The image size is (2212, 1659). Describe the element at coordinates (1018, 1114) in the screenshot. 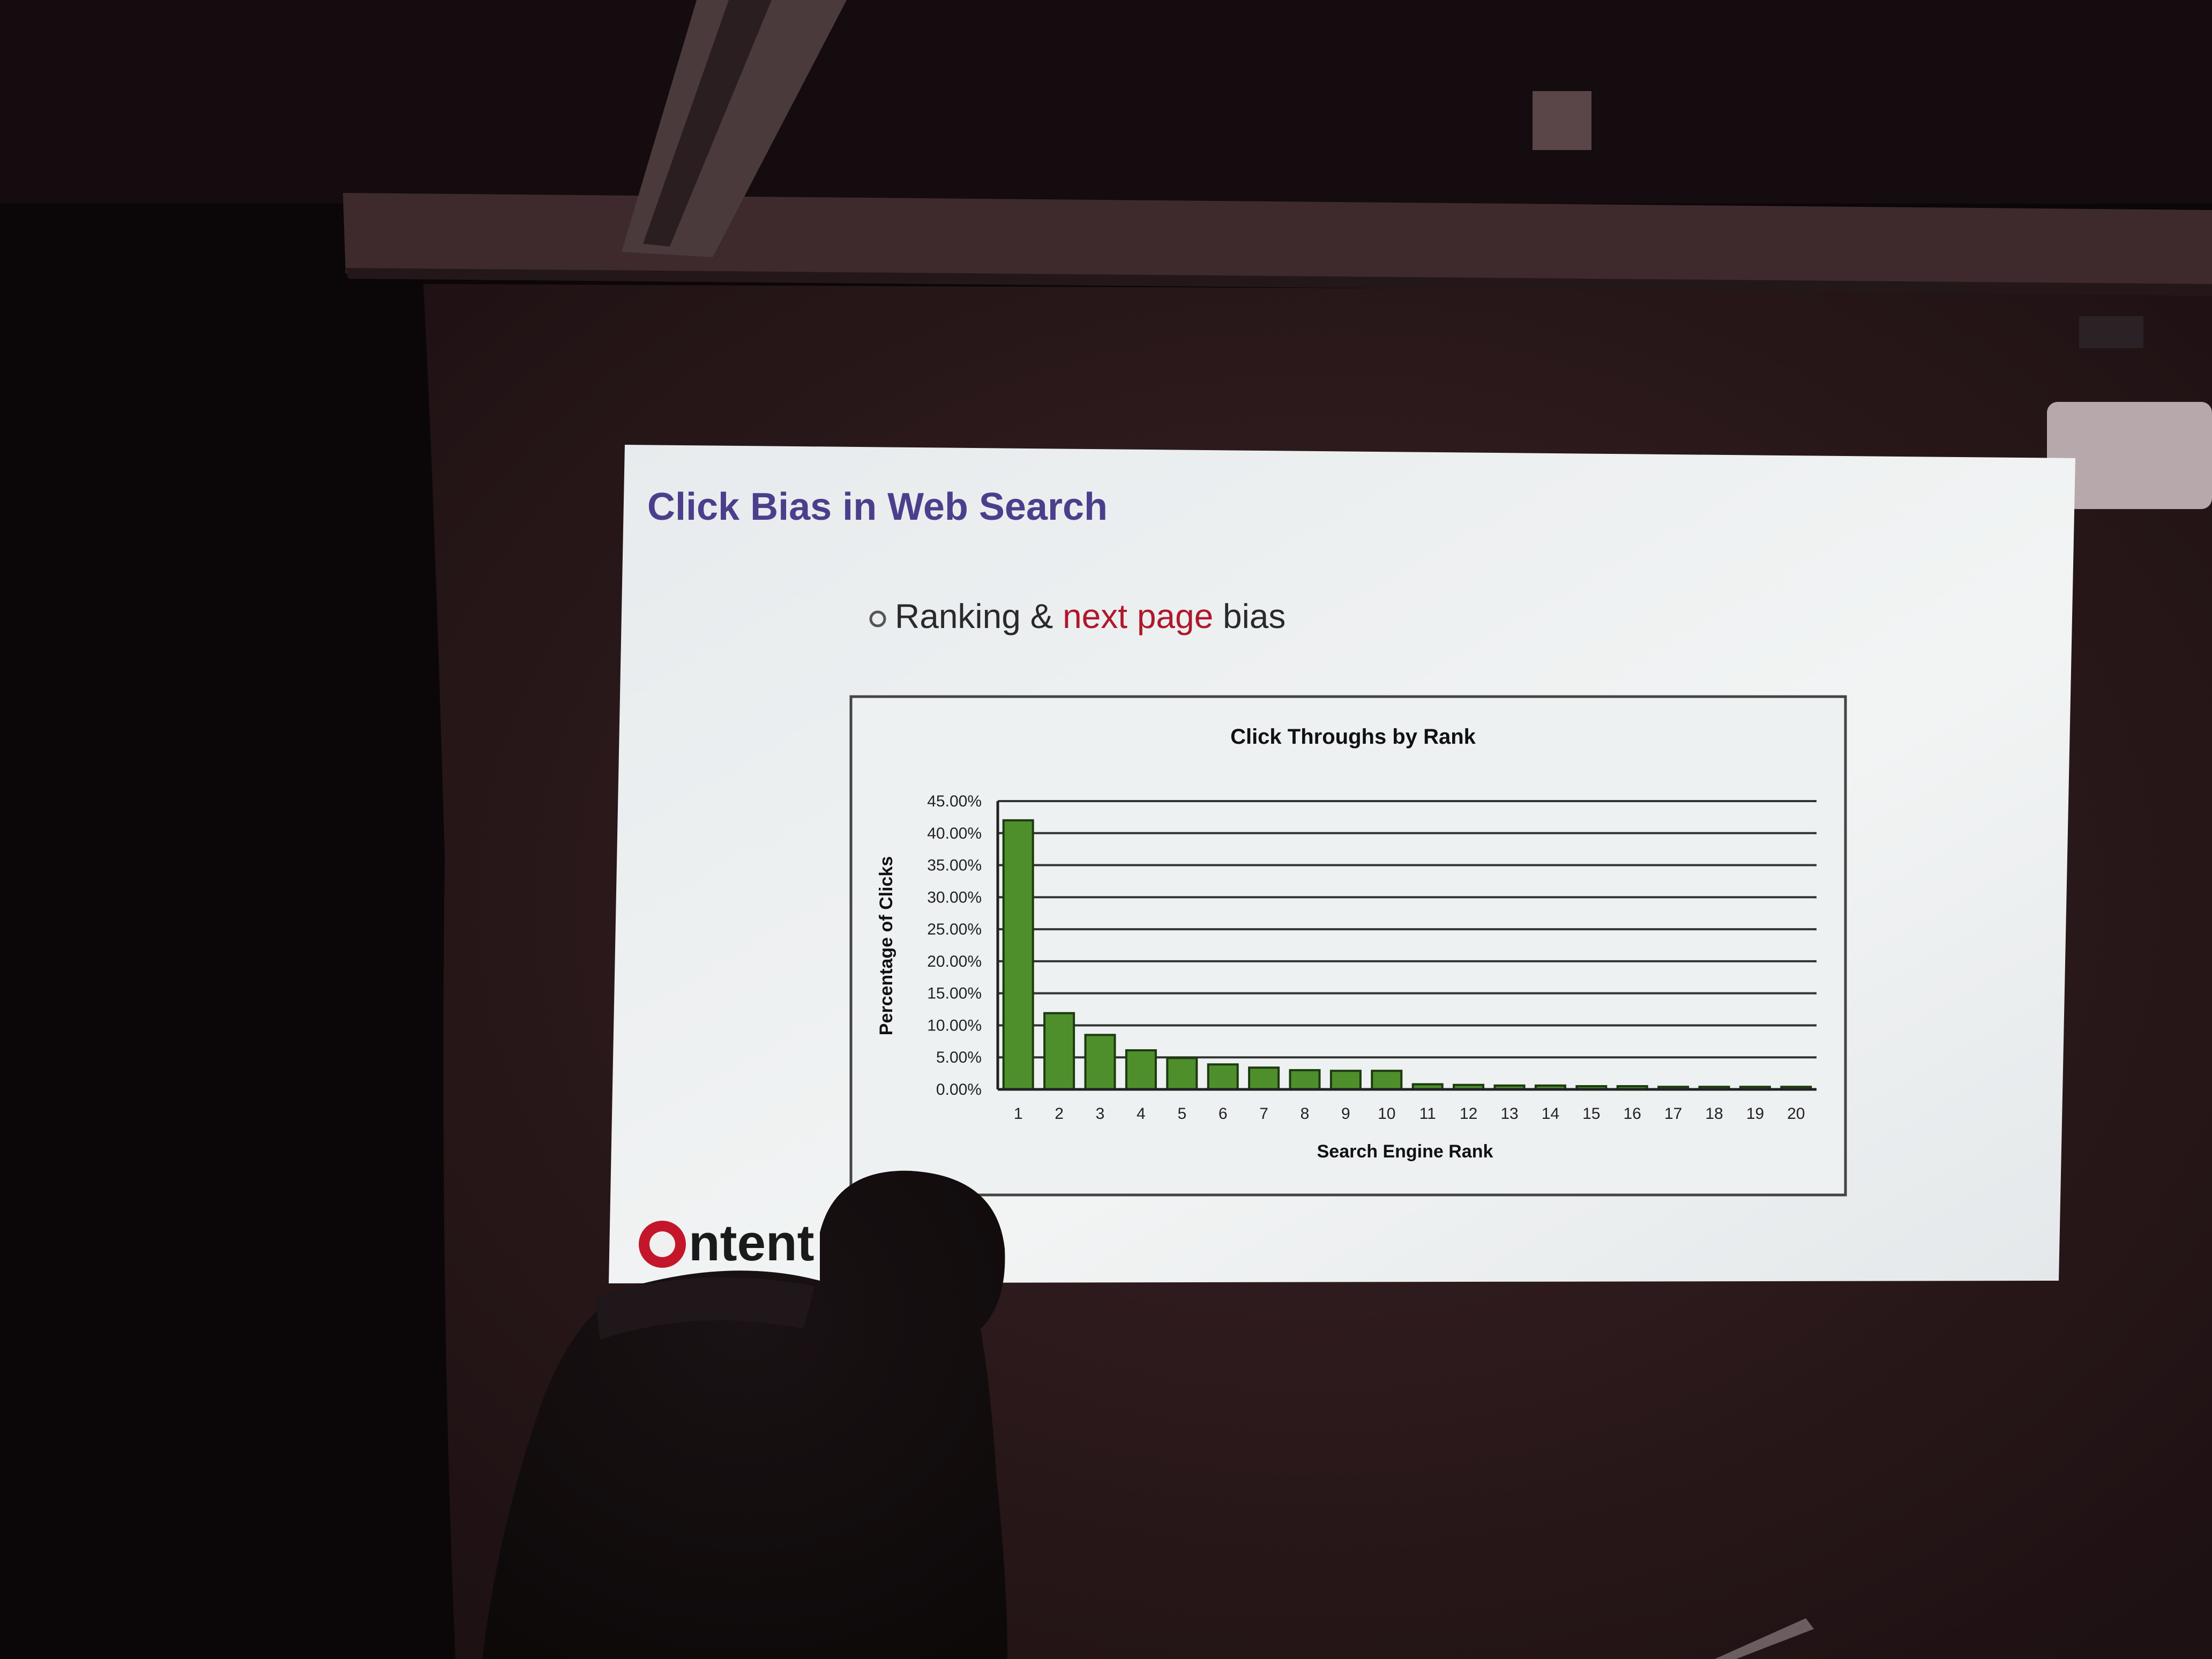

I see `x-tick-label: 1` at that location.